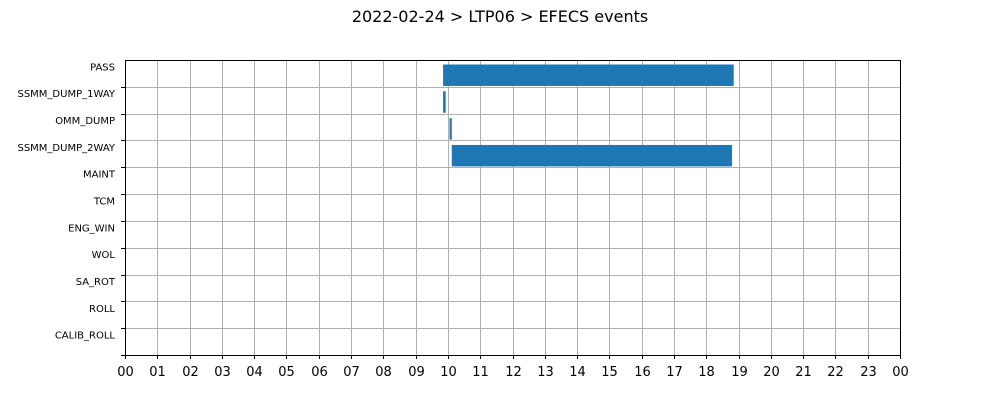 The height and width of the screenshot is (400, 1000). Describe the element at coordinates (592, 155) in the screenshot. I see `event-bar-ssmm-dump-2way` at that location.